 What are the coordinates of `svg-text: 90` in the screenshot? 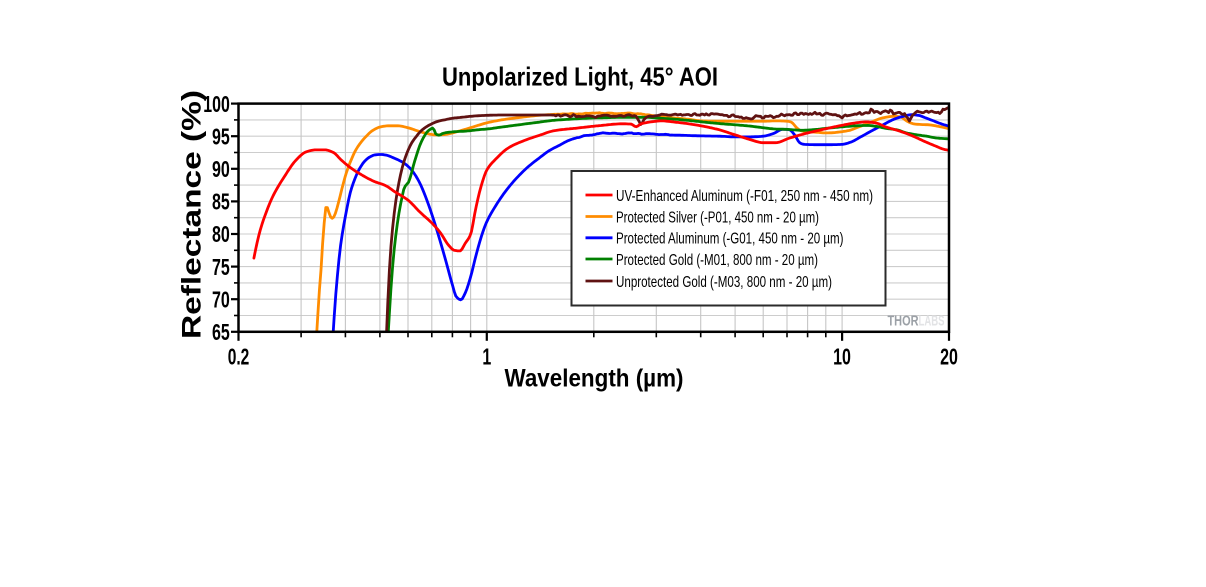 It's located at (221, 169).